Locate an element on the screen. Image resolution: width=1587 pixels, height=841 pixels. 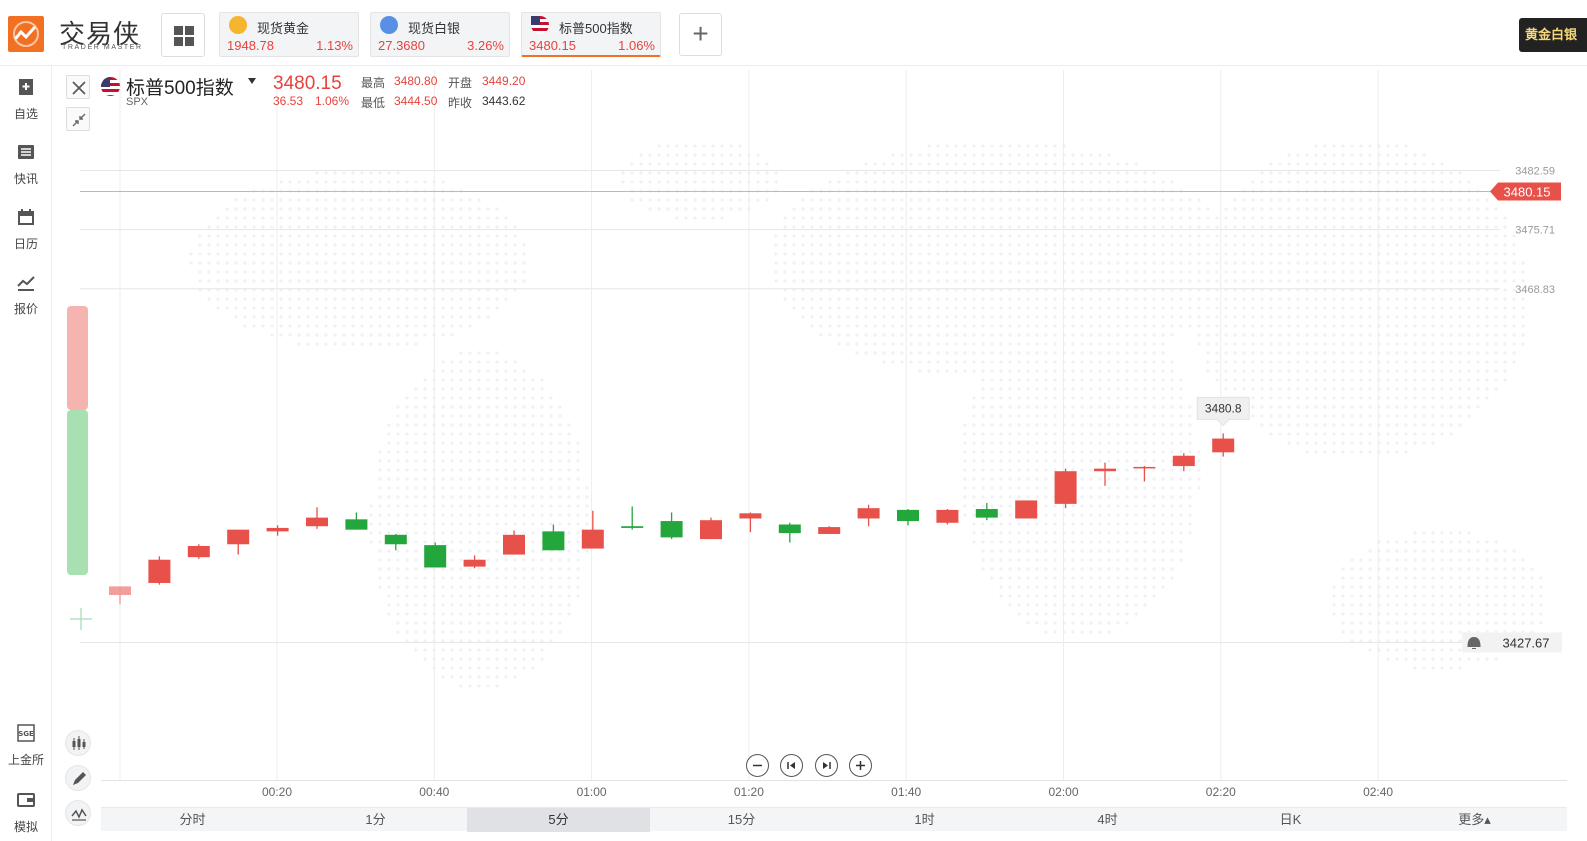
low-value: 3444.50 is located at coordinates (416, 101).